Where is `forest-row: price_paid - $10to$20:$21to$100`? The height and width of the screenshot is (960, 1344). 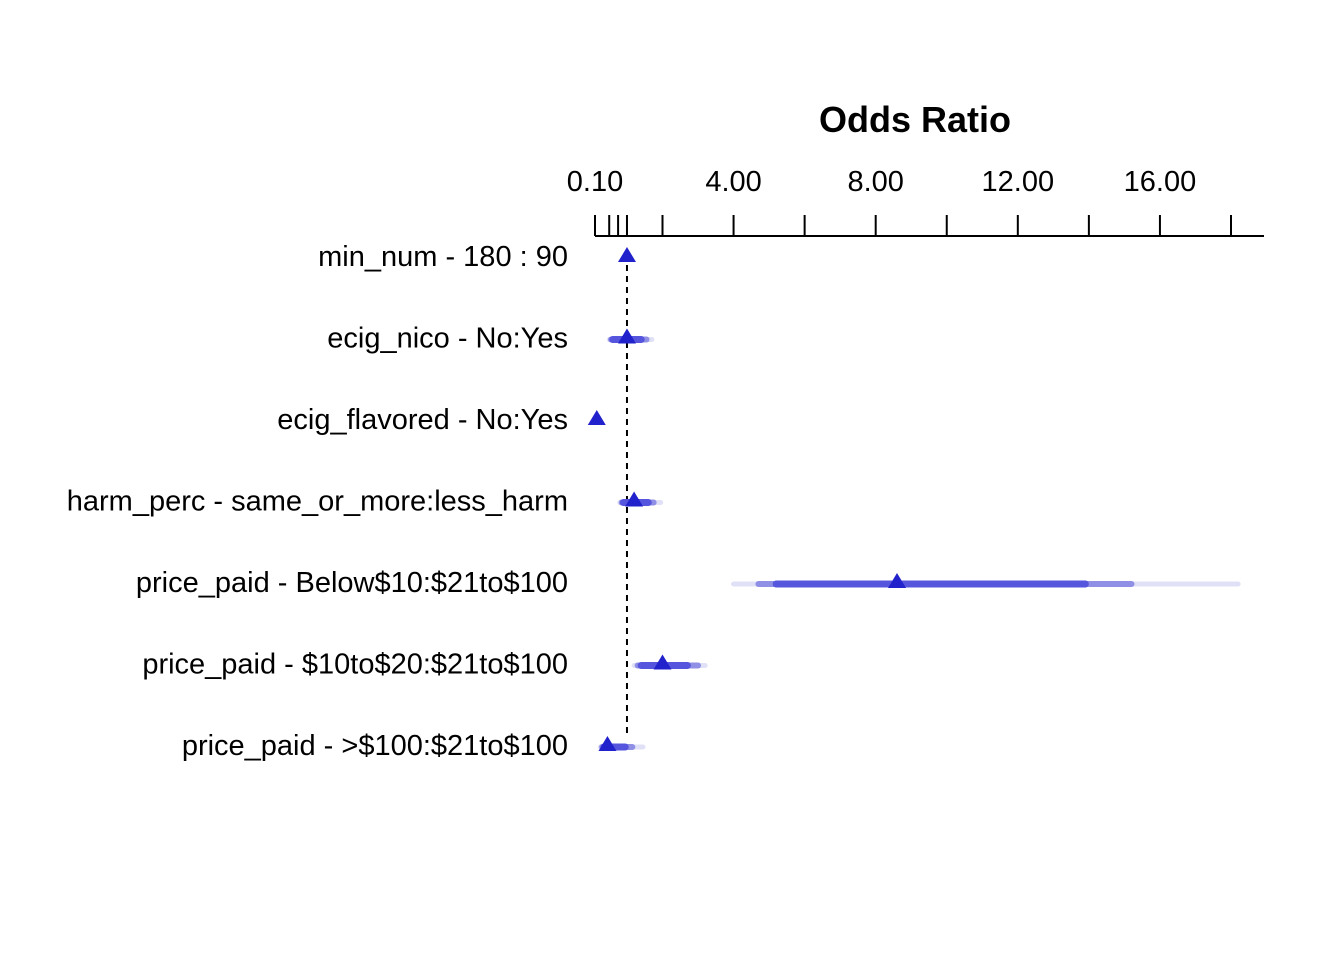 forest-row: price_paid - $10to$20:$21to$100 is located at coordinates (425, 665).